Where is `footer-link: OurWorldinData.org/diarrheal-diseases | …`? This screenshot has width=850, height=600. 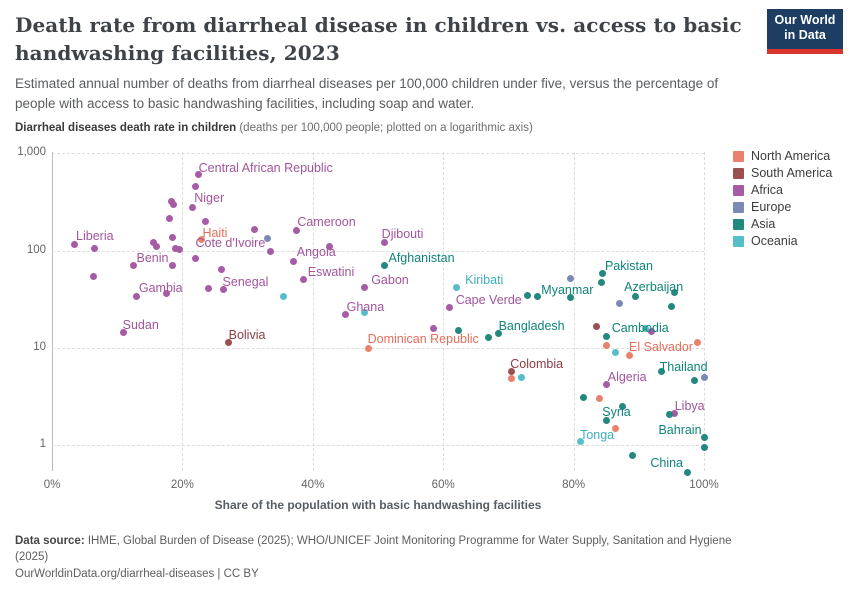
footer-link: OurWorldinData.org/diarrheal-diseases | … is located at coordinates (137, 574).